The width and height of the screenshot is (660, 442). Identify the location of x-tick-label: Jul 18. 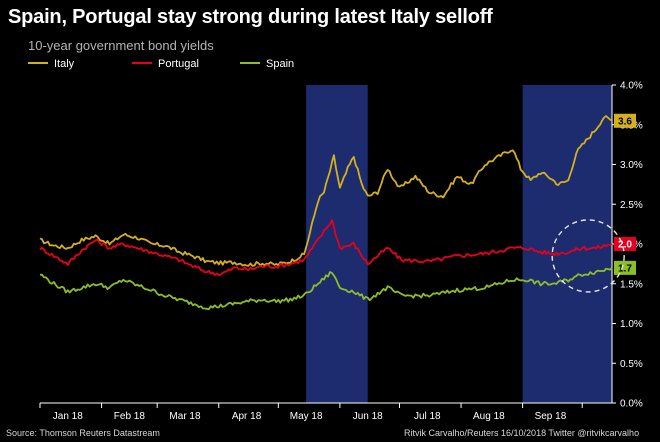
(427, 416).